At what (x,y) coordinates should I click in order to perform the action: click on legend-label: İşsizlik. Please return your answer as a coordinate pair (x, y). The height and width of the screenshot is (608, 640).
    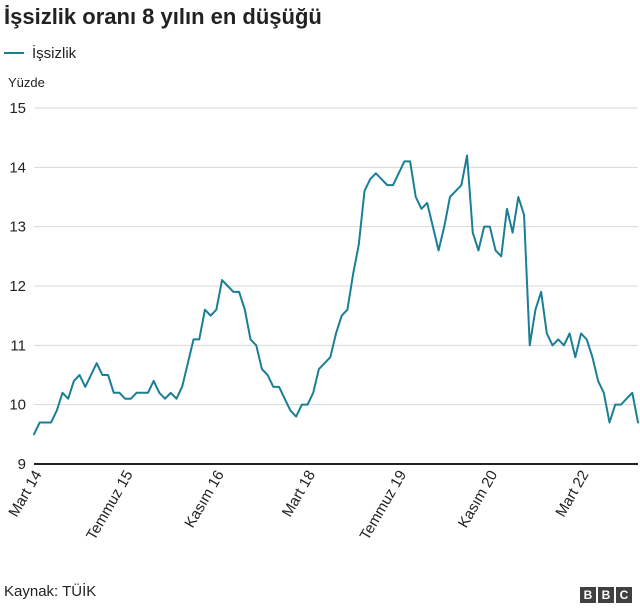
    Looking at the image, I should click on (54, 53).